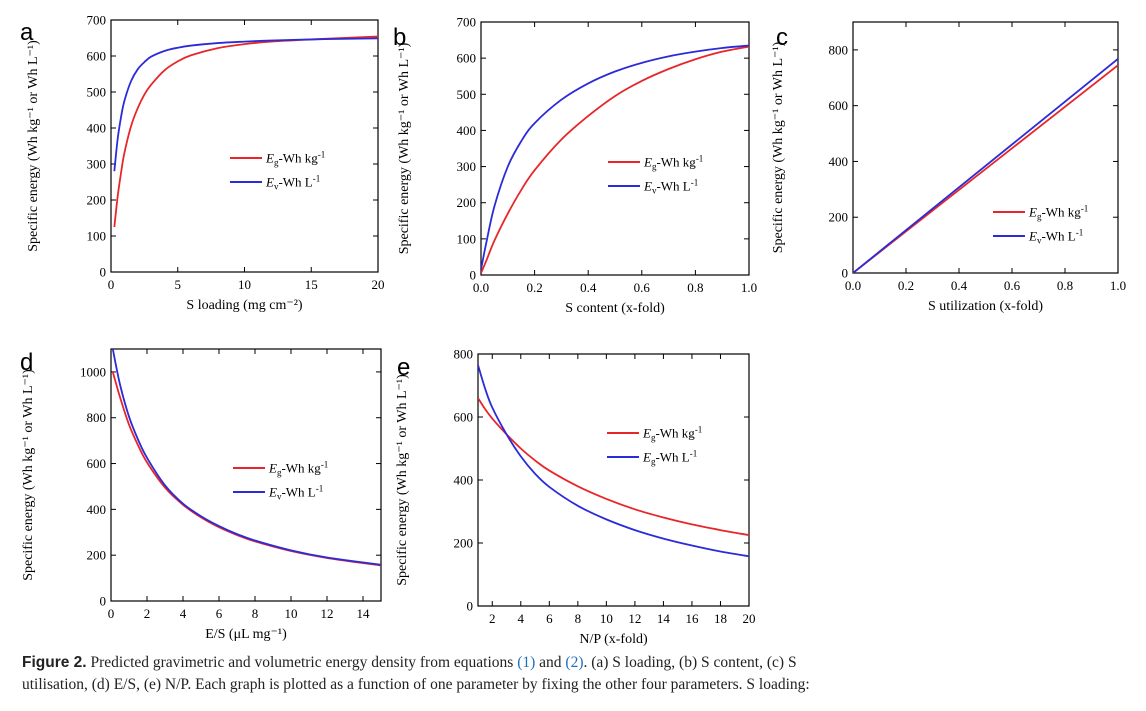 The width and height of the screenshot is (1146, 711). I want to click on x-tick-label: 0.0, so click(481, 287).